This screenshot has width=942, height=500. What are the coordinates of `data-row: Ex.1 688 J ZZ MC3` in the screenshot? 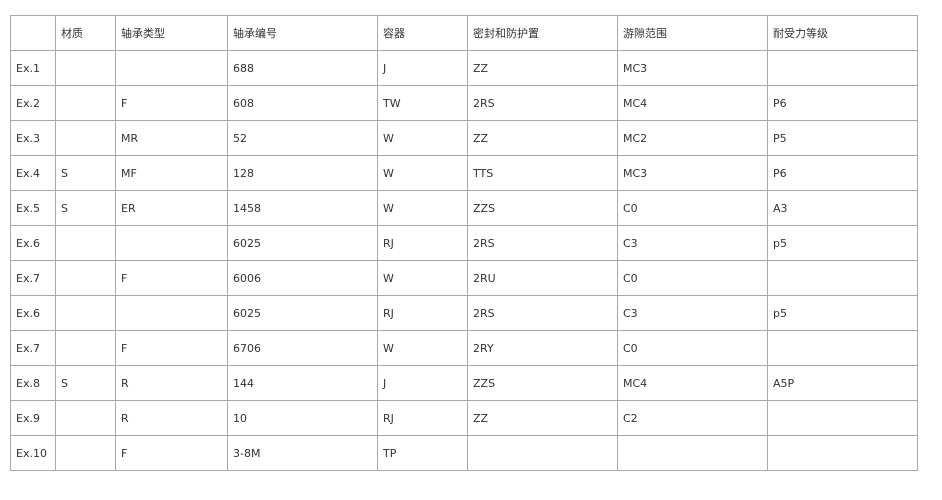 It's located at (464, 68).